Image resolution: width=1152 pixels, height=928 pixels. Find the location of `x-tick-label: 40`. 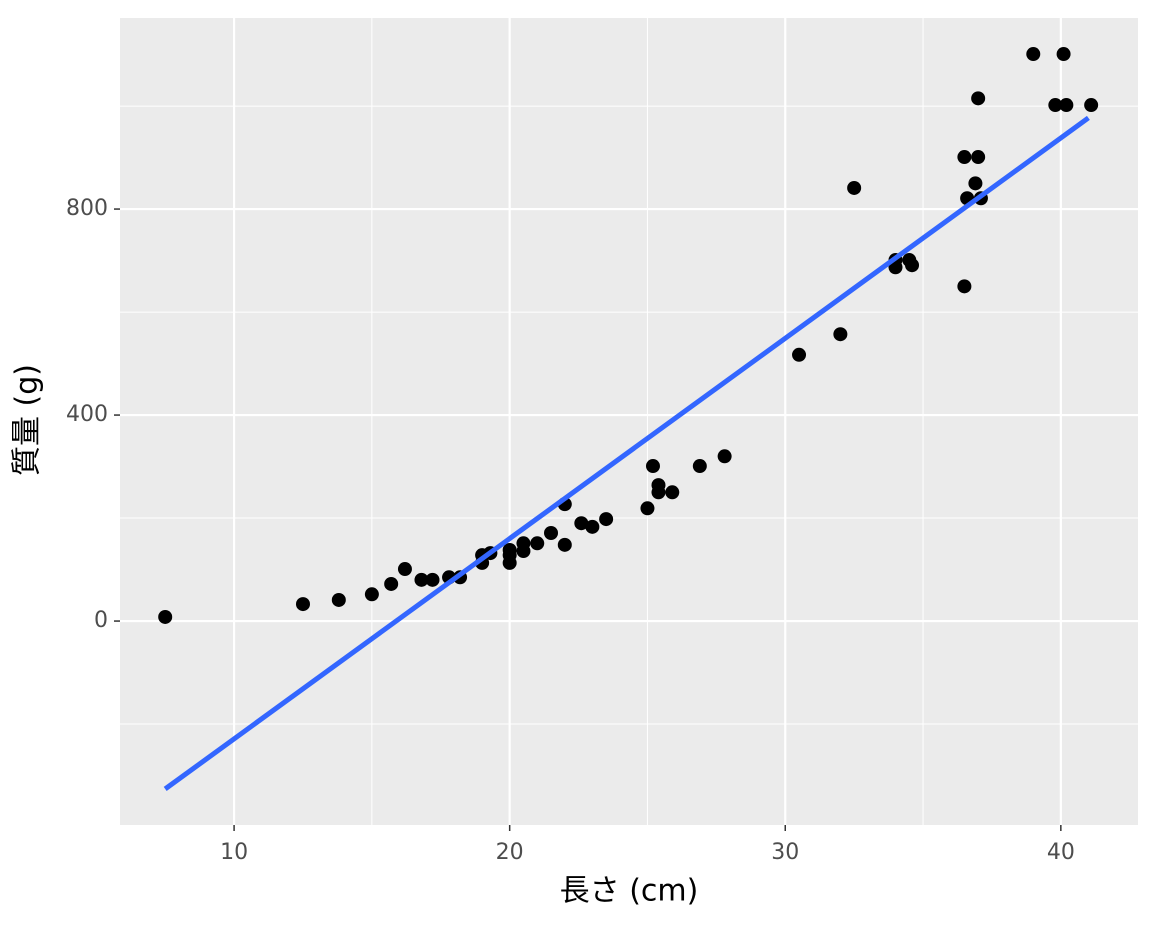

x-tick-label: 40 is located at coordinates (1061, 852).